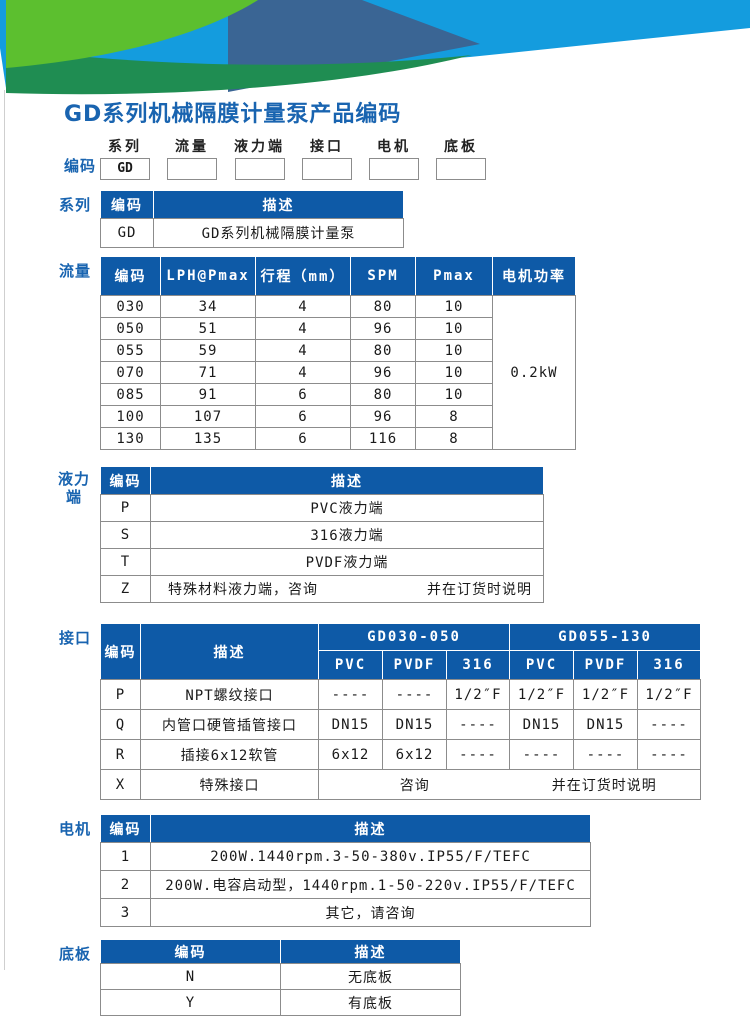  Describe the element at coordinates (208, 438) in the screenshot. I see `cell: 135` at that location.